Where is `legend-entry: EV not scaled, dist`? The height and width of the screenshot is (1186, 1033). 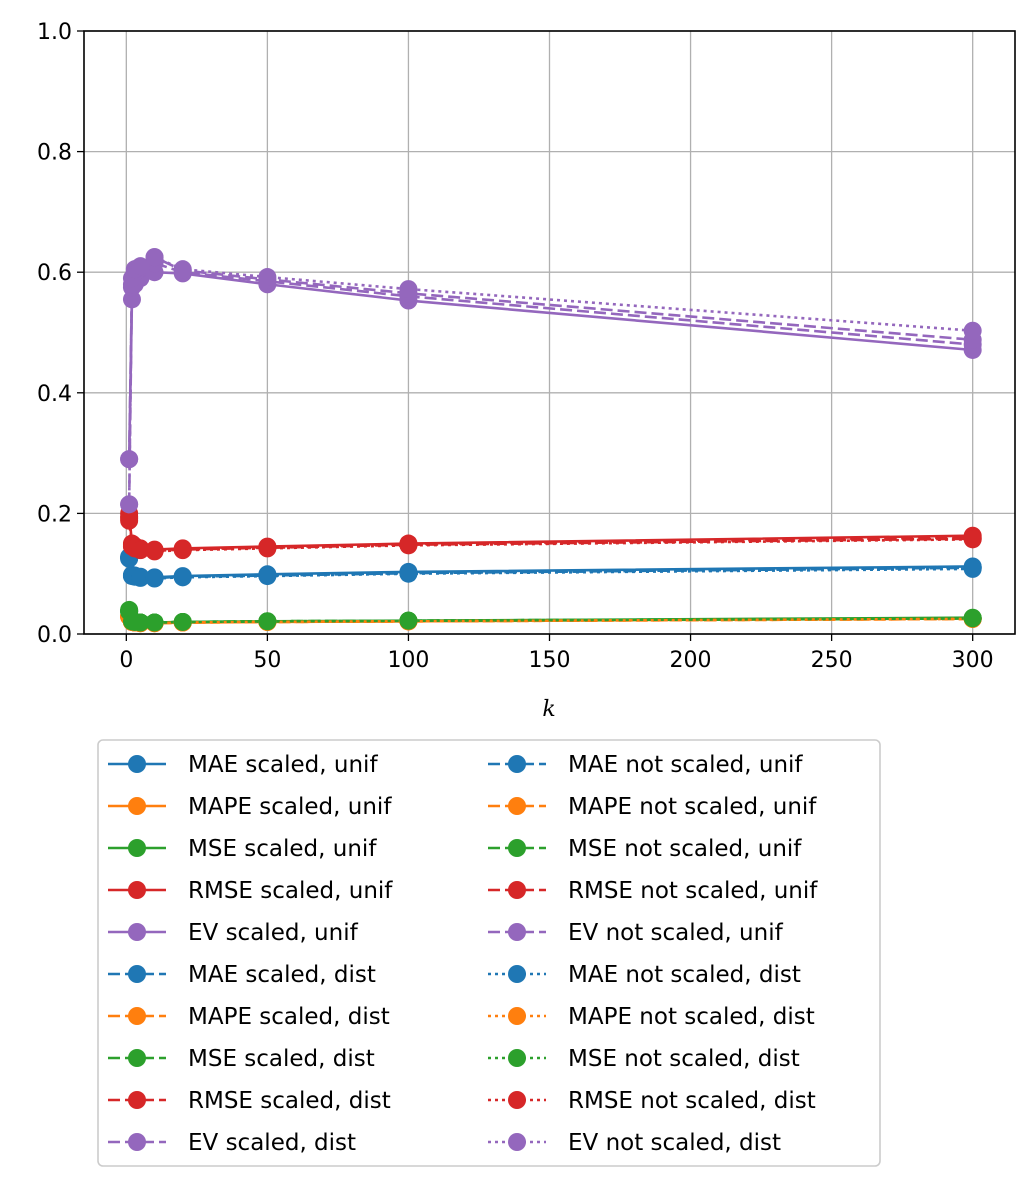
legend-entry: EV not scaled, dist is located at coordinates (634, 1143).